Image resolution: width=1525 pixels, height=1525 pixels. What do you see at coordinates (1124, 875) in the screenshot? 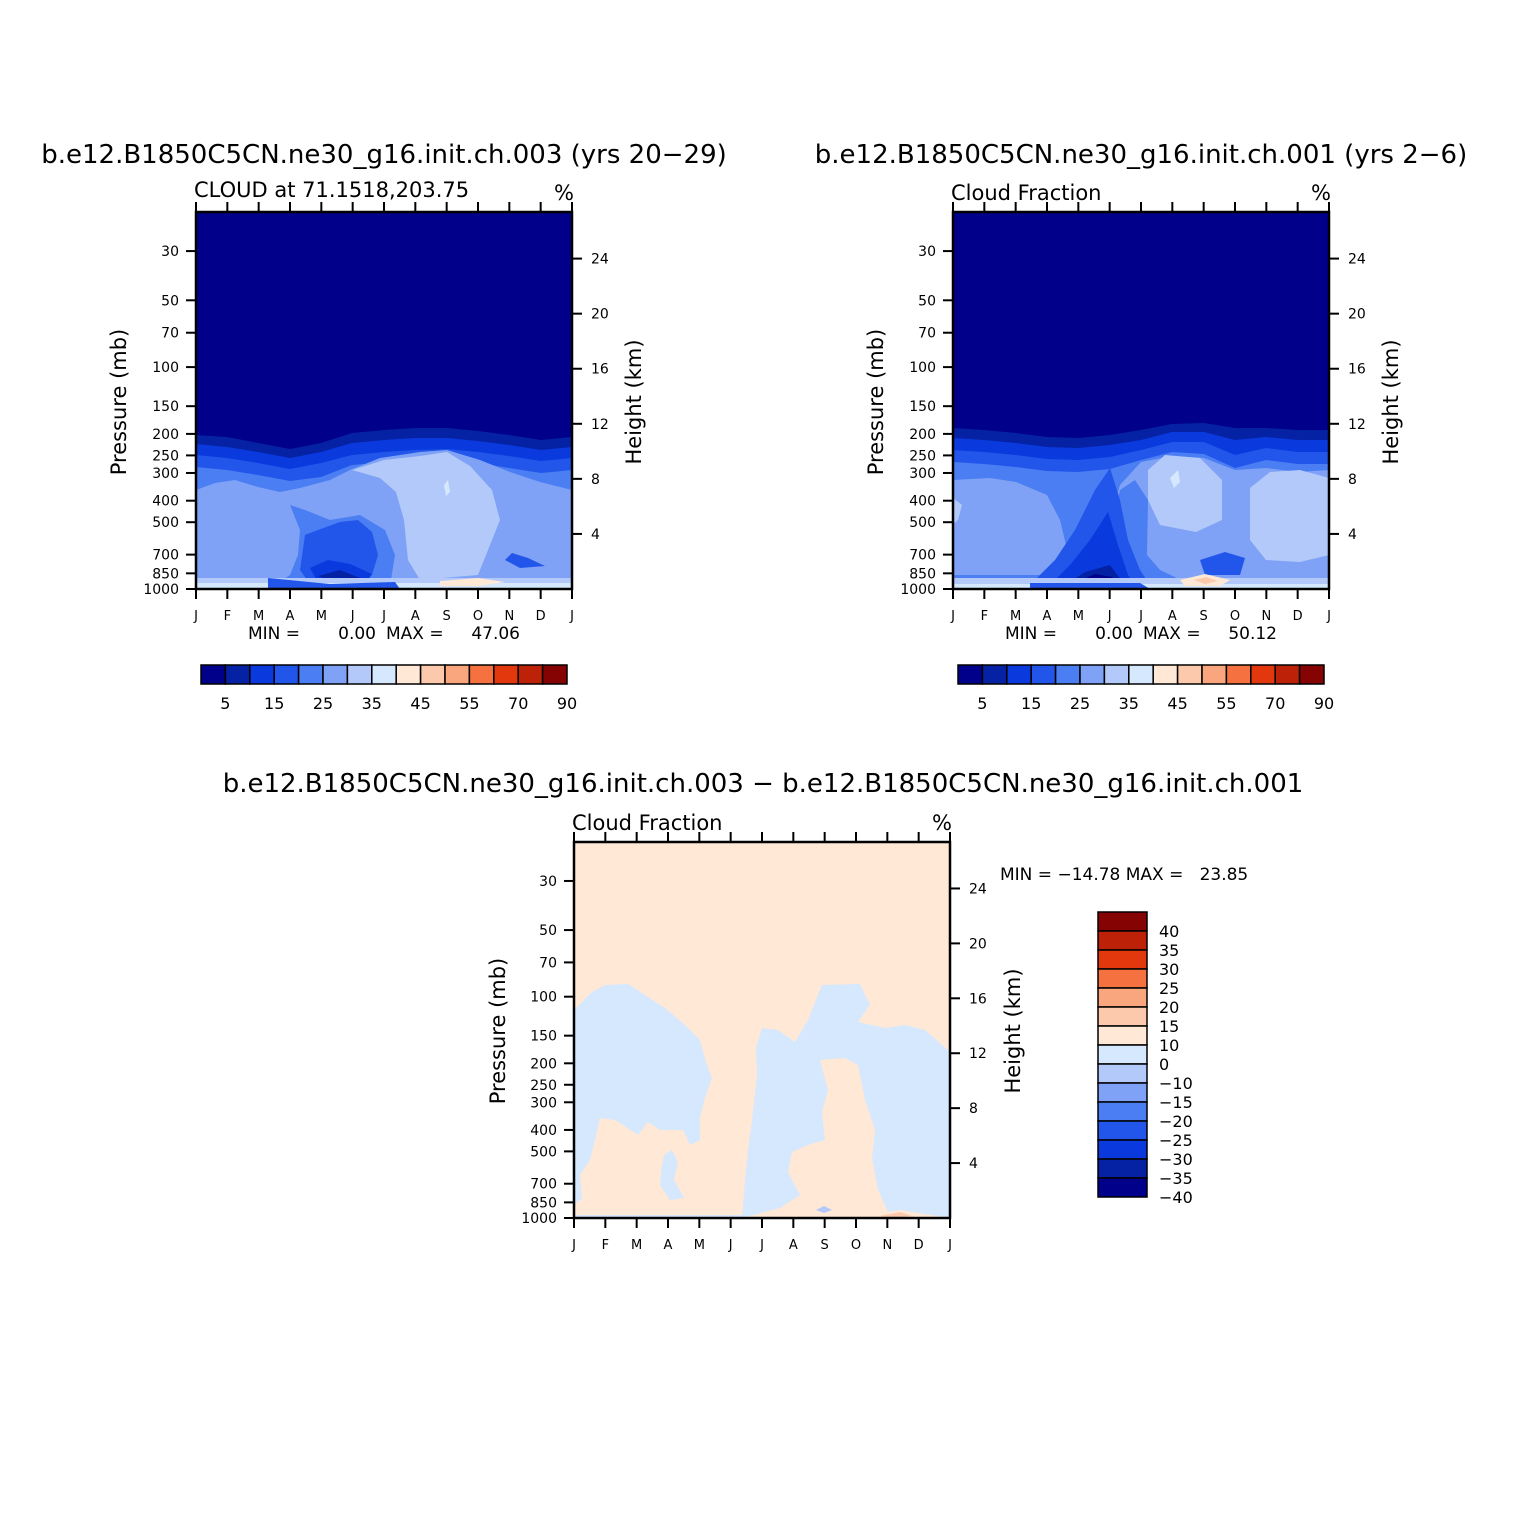
I see `panel-c-minmax: MIN = −14.78 MAX = 23.85` at bounding box center [1124, 875].